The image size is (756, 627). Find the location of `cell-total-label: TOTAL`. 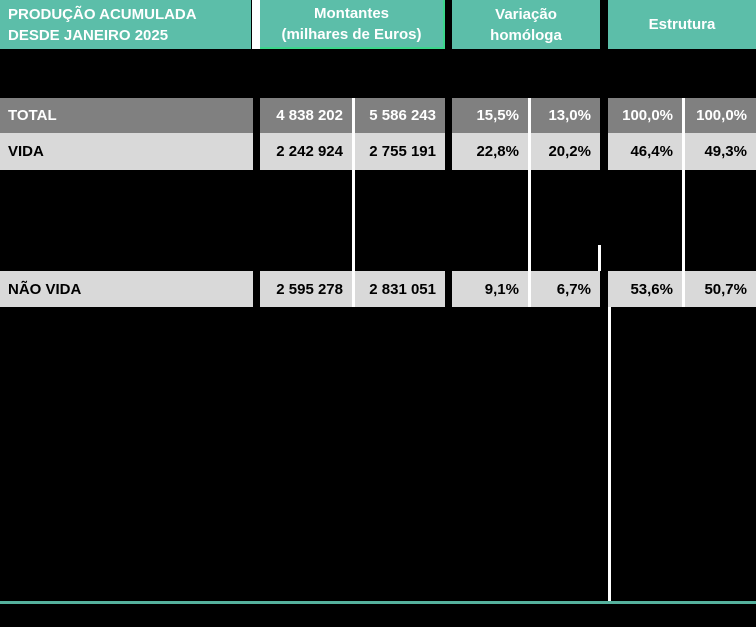

cell-total-label: TOTAL is located at coordinates (126, 115).